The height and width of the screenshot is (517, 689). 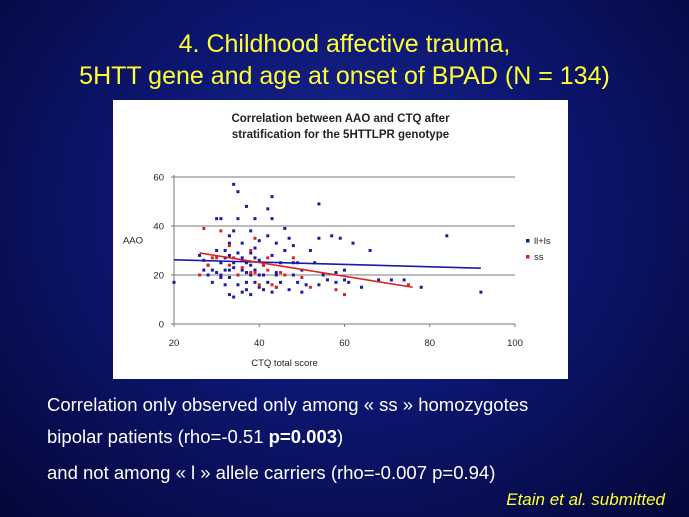 I want to click on x-tick-label: 40, so click(x=259, y=343).